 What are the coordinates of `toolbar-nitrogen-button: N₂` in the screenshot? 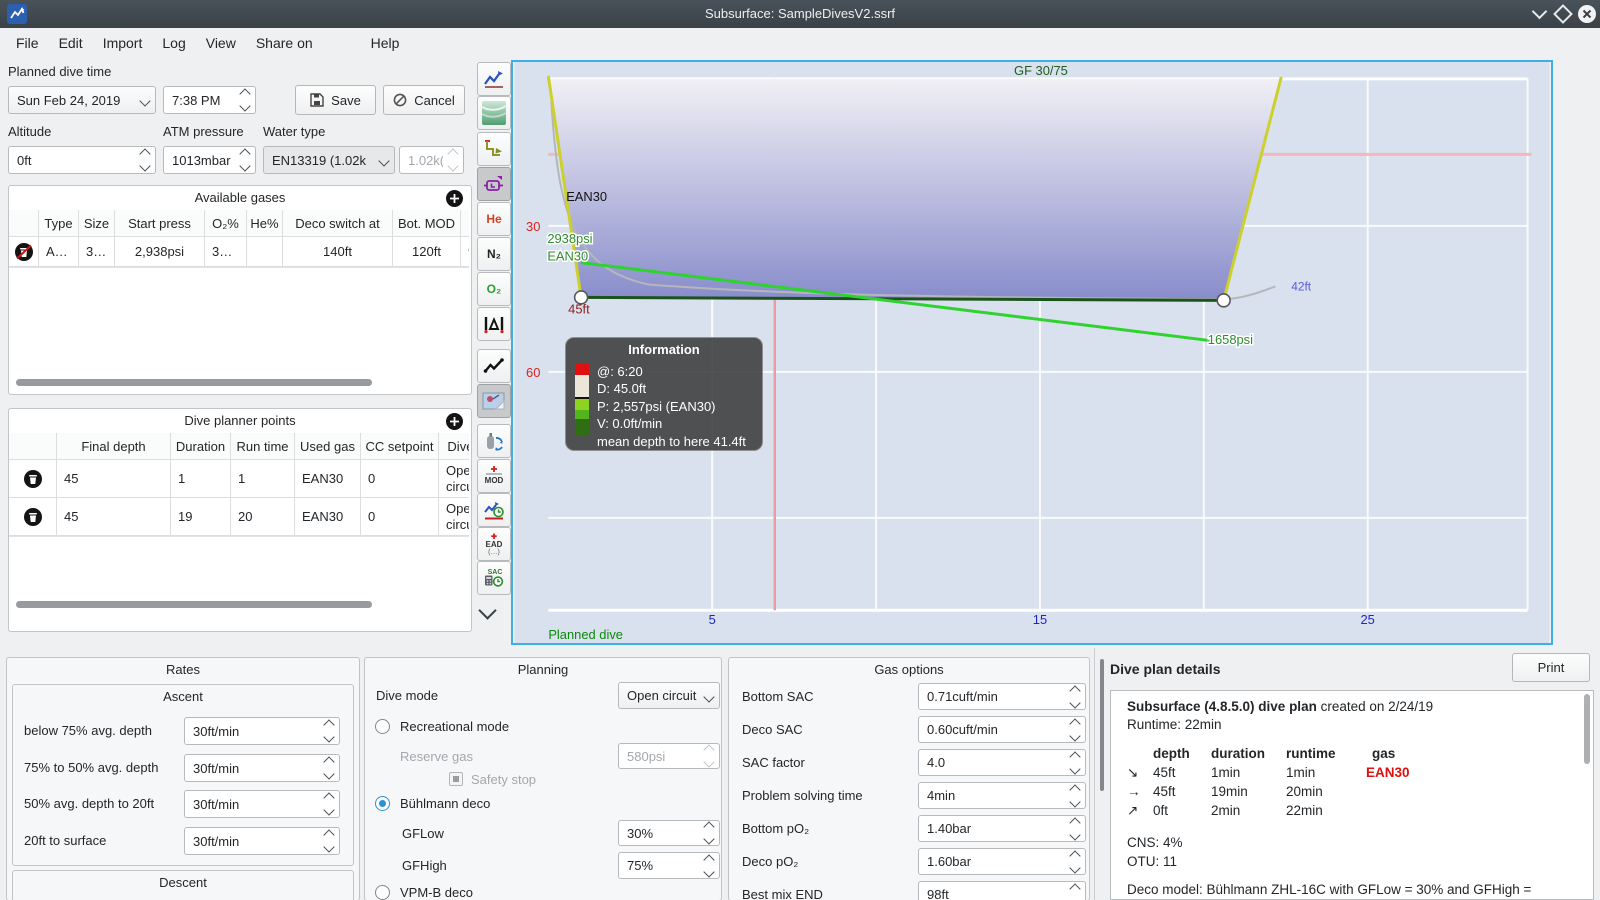 It's located at (494, 254).